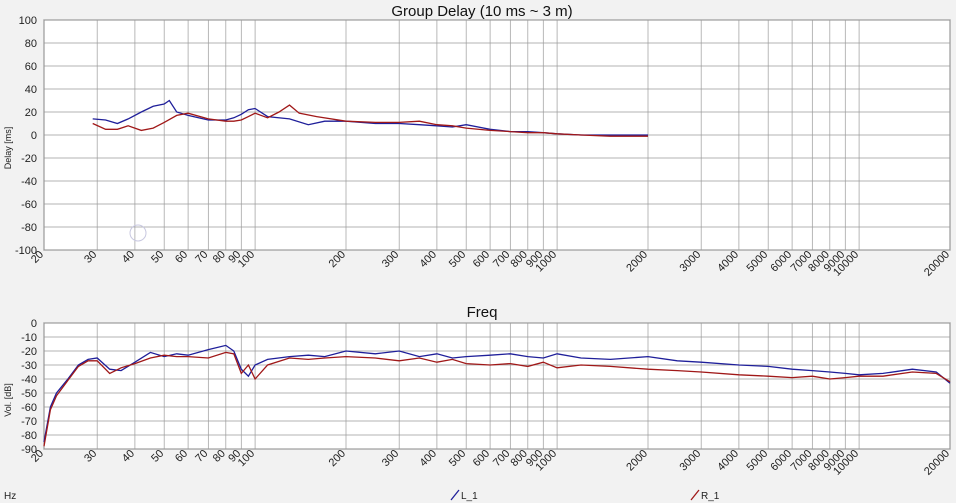  What do you see at coordinates (34, 324) in the screenshot?
I see `freq-y-tick-label: 0` at bounding box center [34, 324].